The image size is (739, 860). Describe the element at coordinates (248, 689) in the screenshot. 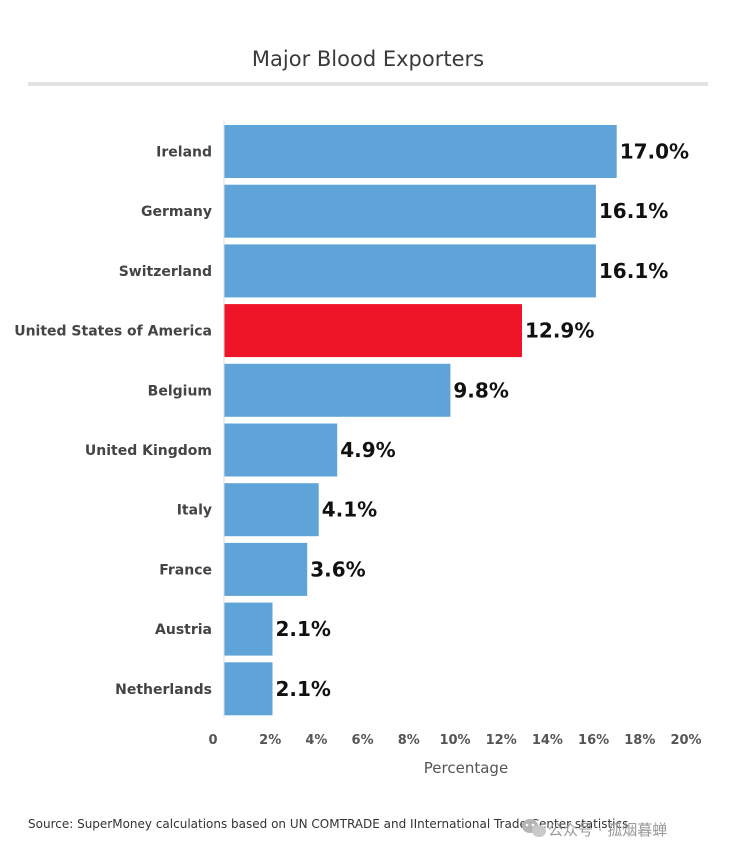

I see `bar-netherlands` at that location.